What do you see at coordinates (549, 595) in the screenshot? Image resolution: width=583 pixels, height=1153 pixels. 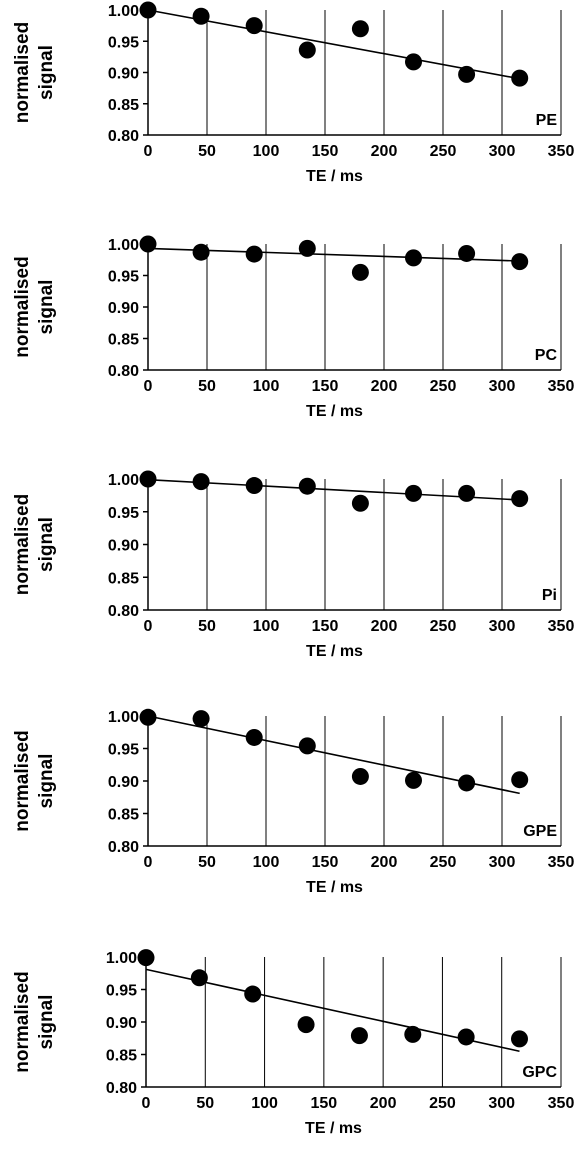 I see `panel-label: Pi` at bounding box center [549, 595].